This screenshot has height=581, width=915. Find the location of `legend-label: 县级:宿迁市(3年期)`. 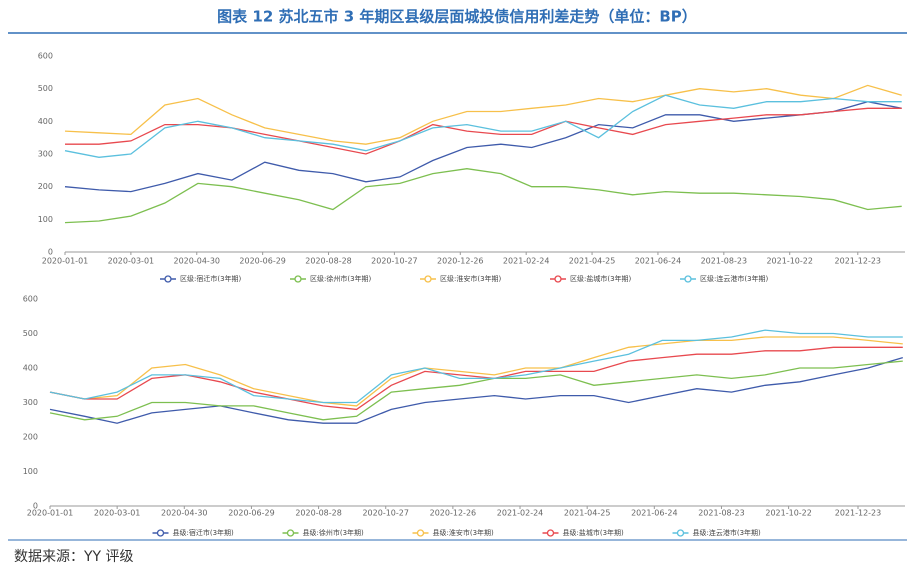

legend-label: 县级:宿迁市(3年期) is located at coordinates (204, 532).